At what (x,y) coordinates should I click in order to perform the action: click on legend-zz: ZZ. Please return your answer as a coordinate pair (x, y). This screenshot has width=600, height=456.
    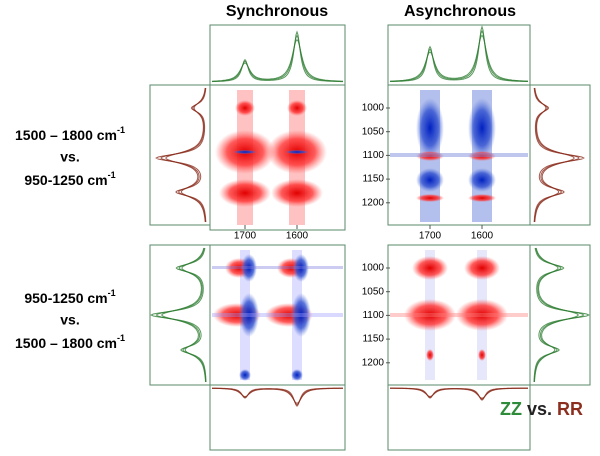
    Looking at the image, I should click on (511, 409).